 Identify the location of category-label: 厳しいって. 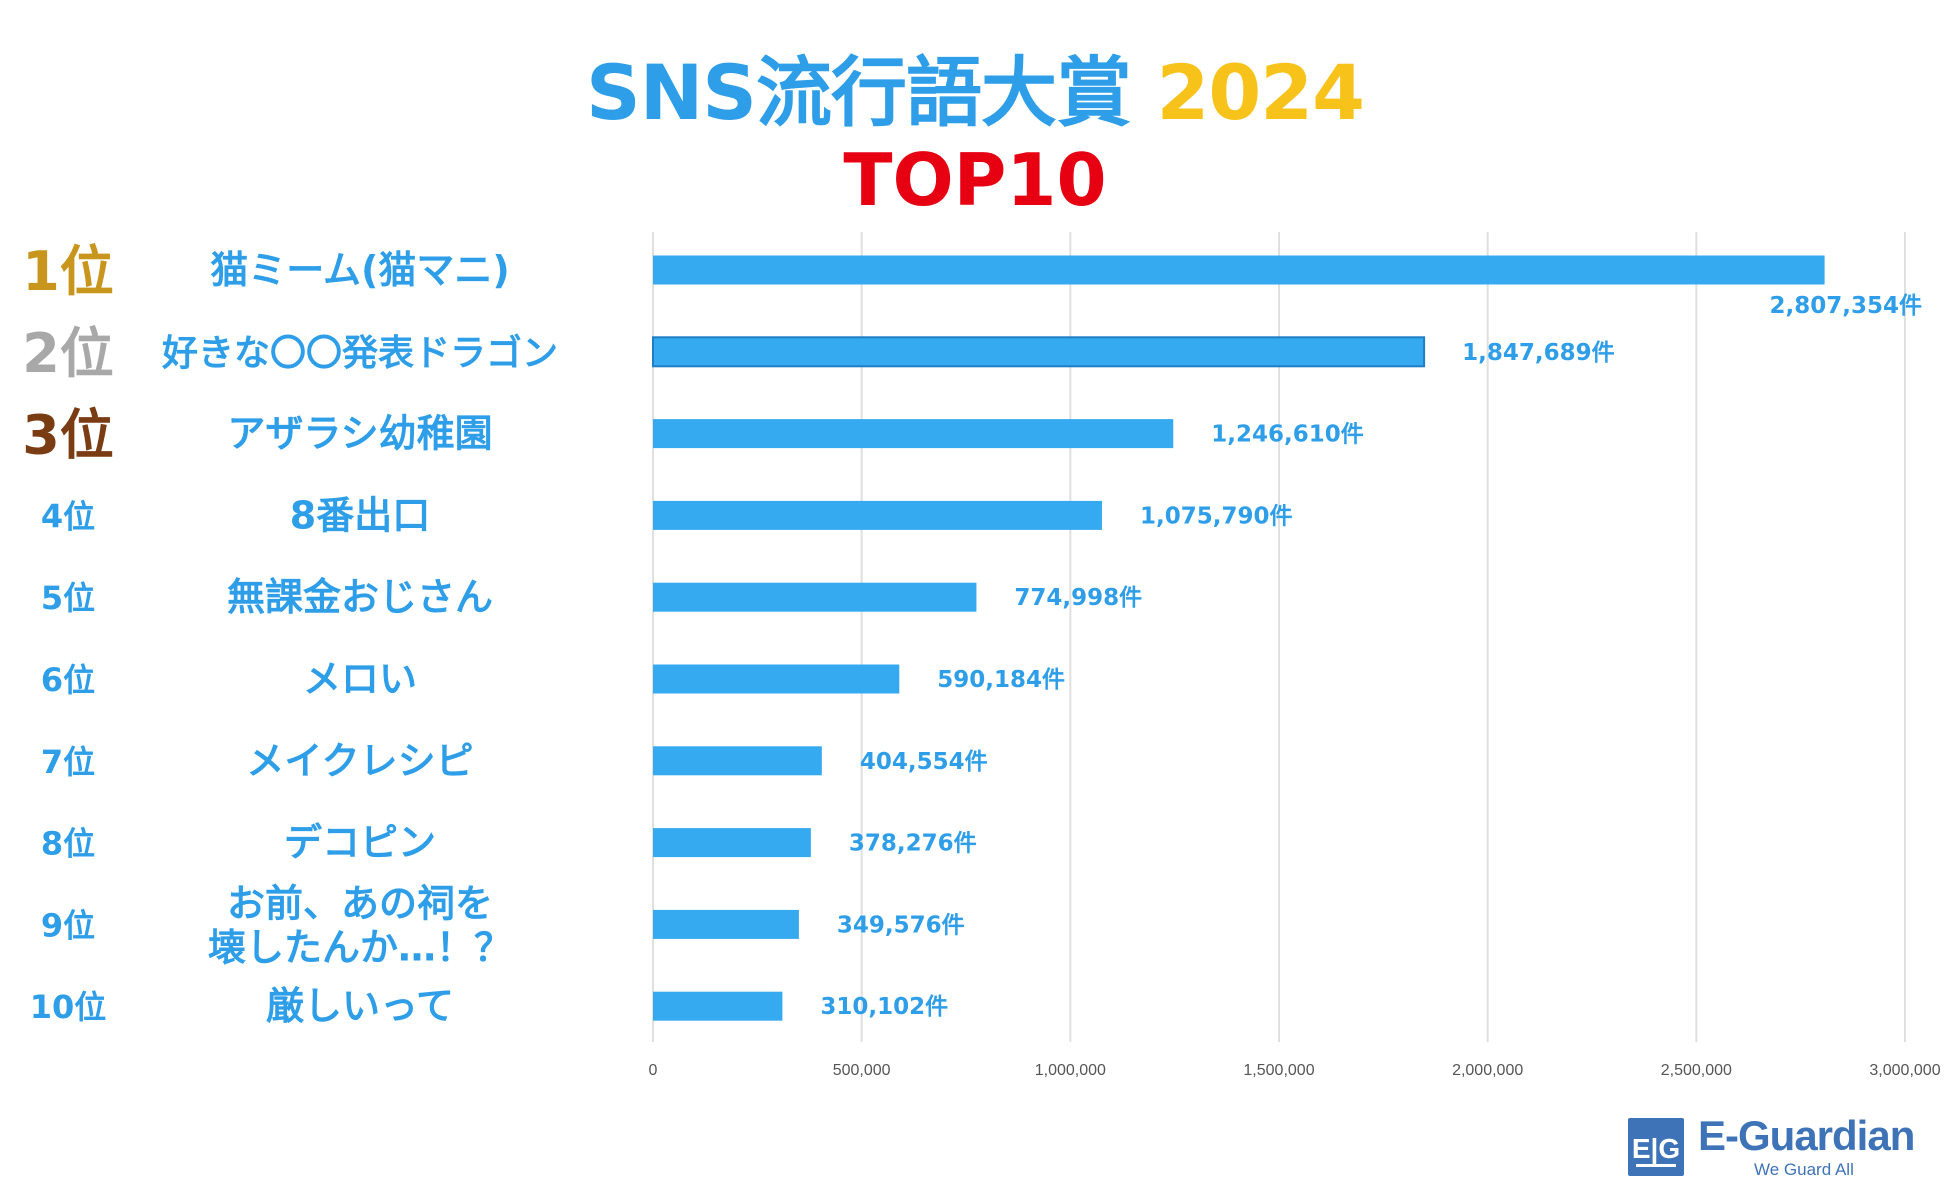
(360, 1006).